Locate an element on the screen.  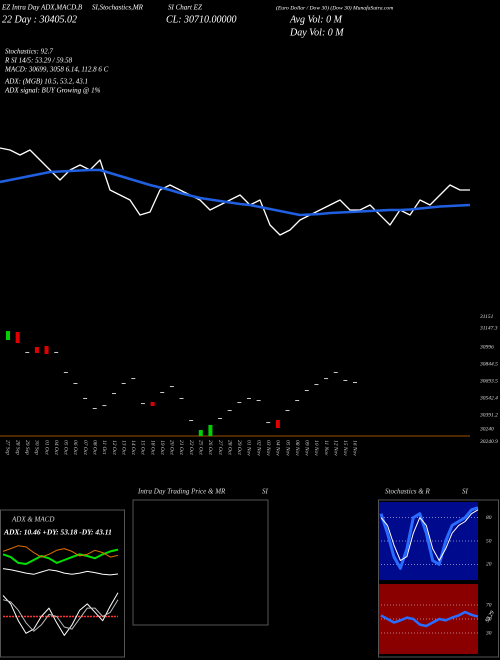
y-tick-label: 30240 is located at coordinates (486, 428).